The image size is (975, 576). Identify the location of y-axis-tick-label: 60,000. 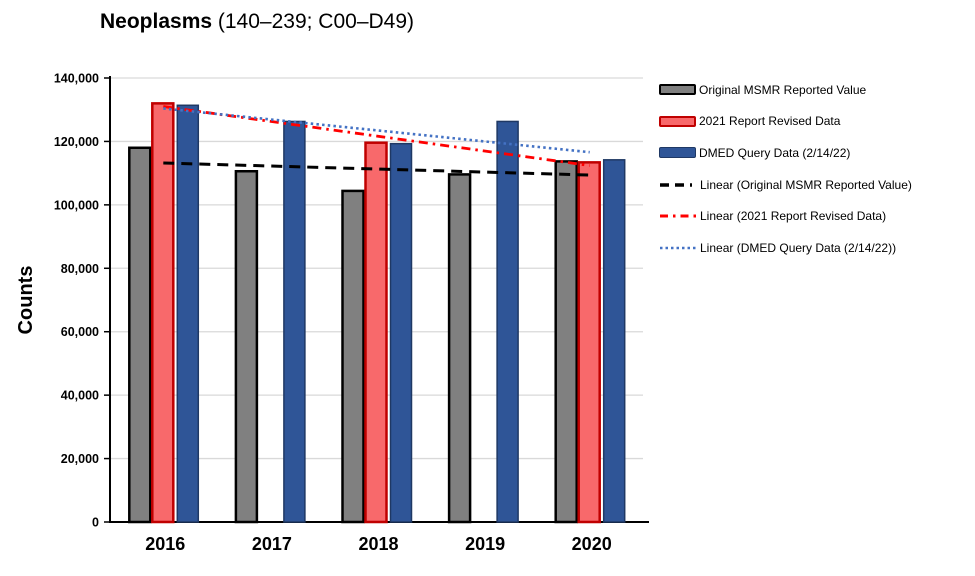
(80, 332).